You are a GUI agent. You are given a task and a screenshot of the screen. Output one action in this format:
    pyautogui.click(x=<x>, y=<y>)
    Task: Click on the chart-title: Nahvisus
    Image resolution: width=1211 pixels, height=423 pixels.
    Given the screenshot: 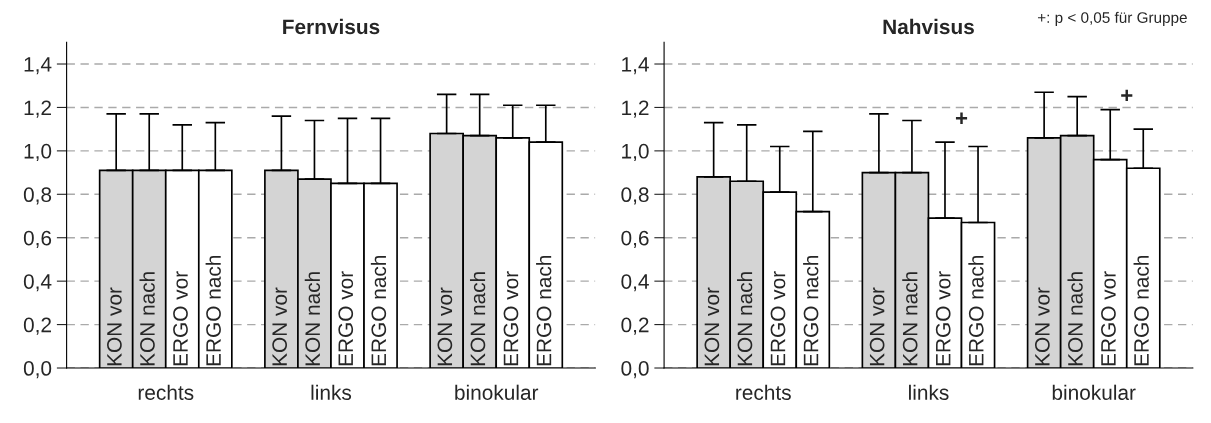 What is the action you would take?
    pyautogui.click(x=928, y=26)
    